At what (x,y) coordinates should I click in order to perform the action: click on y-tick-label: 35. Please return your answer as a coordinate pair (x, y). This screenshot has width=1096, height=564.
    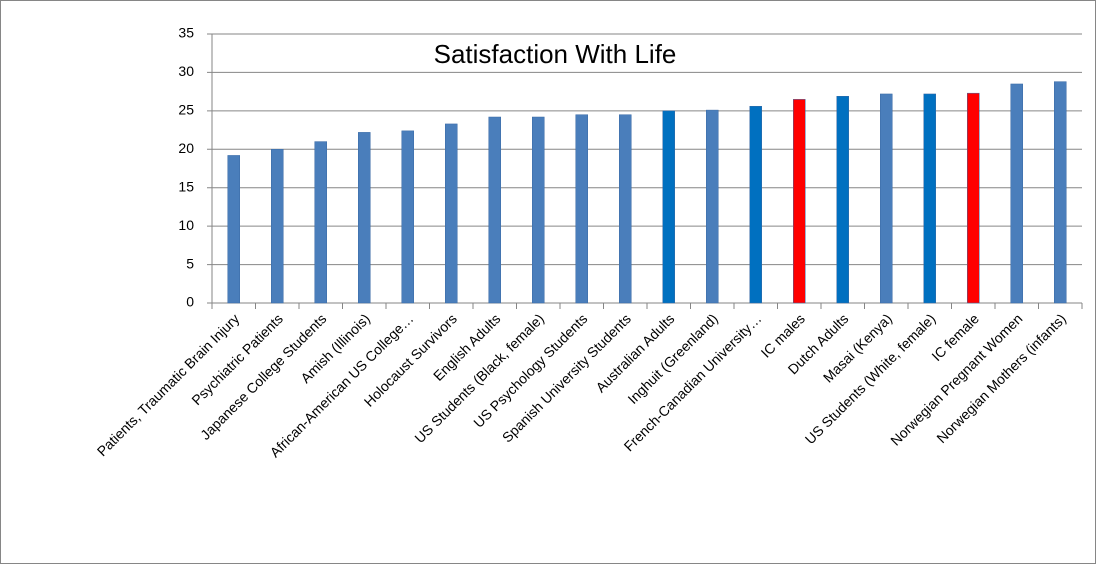
    Looking at the image, I should click on (186, 33).